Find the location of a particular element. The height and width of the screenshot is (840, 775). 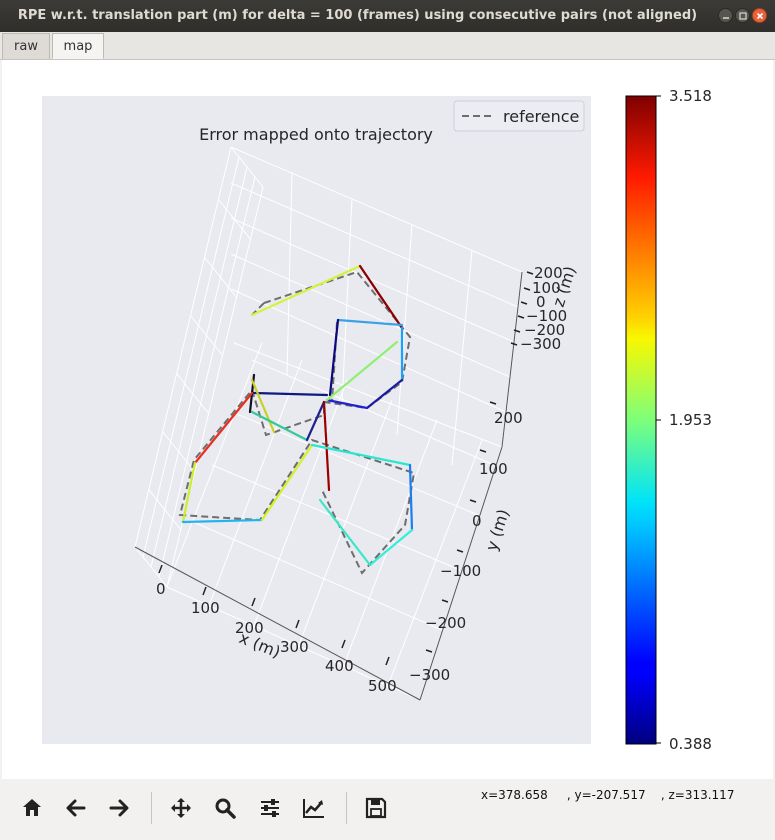

legend-box is located at coordinates (519, 116).